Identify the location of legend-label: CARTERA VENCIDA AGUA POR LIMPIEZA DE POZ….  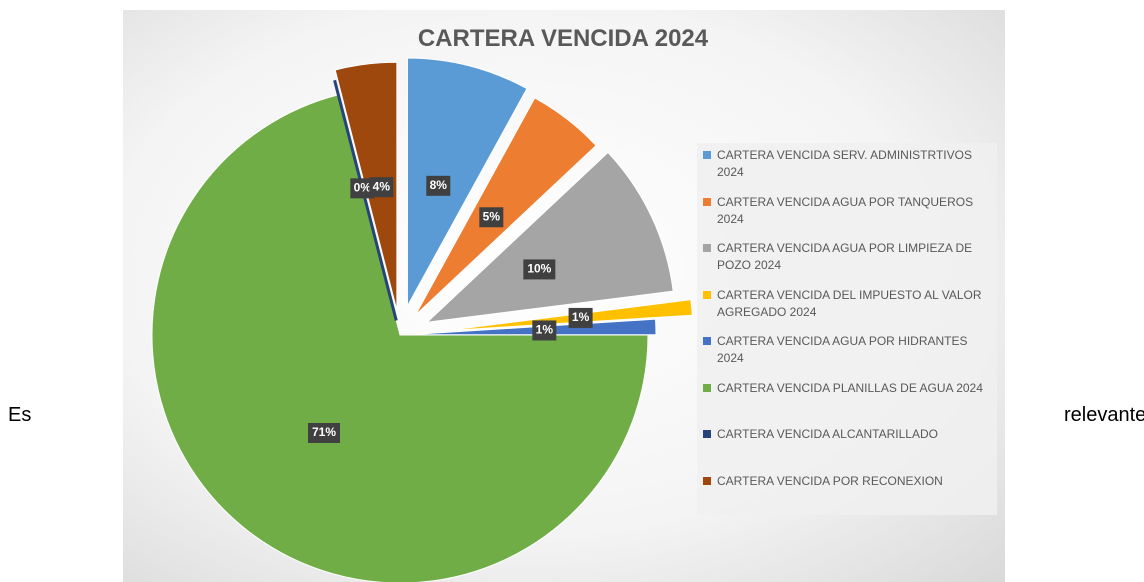
(845, 256).